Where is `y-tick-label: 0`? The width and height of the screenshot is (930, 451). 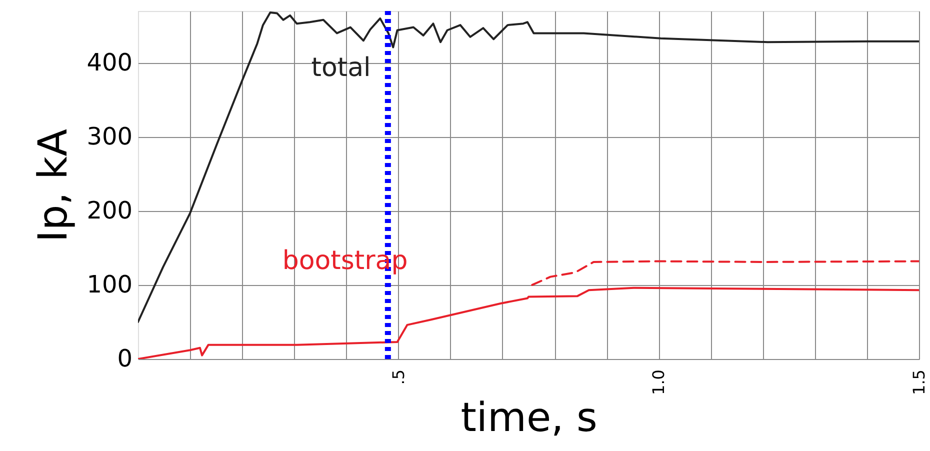 y-tick-label: 0 is located at coordinates (124, 358).